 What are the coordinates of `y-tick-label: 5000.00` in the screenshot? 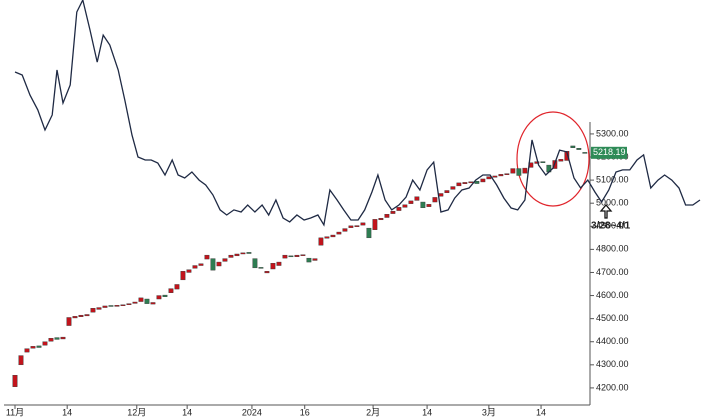 It's located at (612, 203).